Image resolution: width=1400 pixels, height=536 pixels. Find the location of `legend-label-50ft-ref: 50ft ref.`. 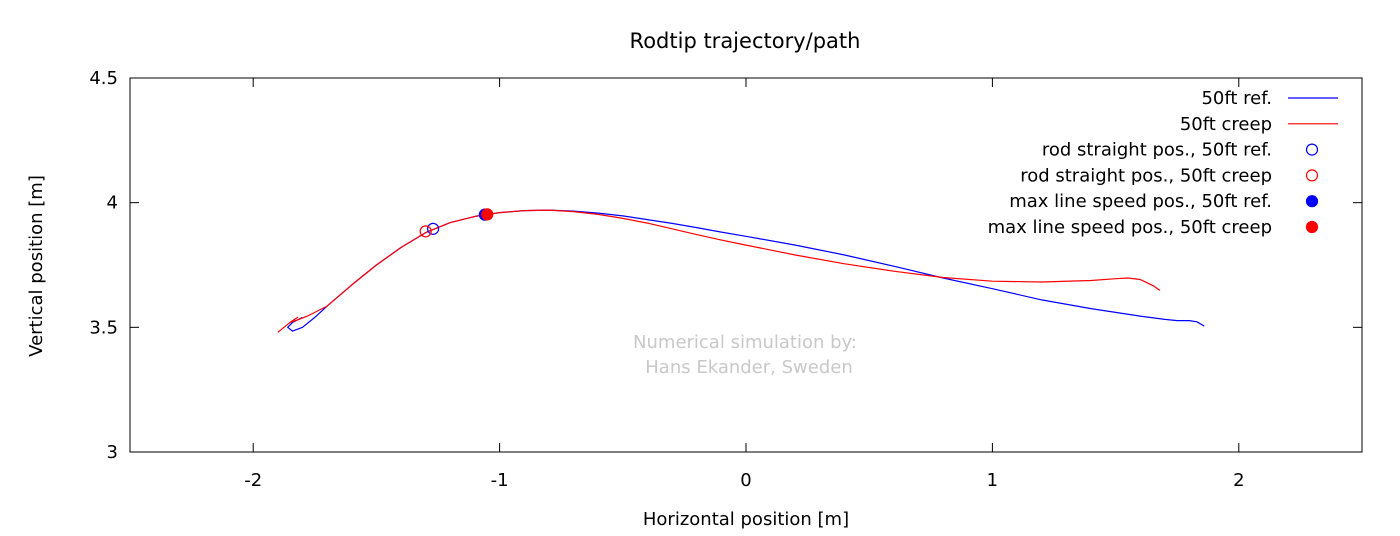

legend-label-50ft-ref: 50ft ref. is located at coordinates (1236, 98).